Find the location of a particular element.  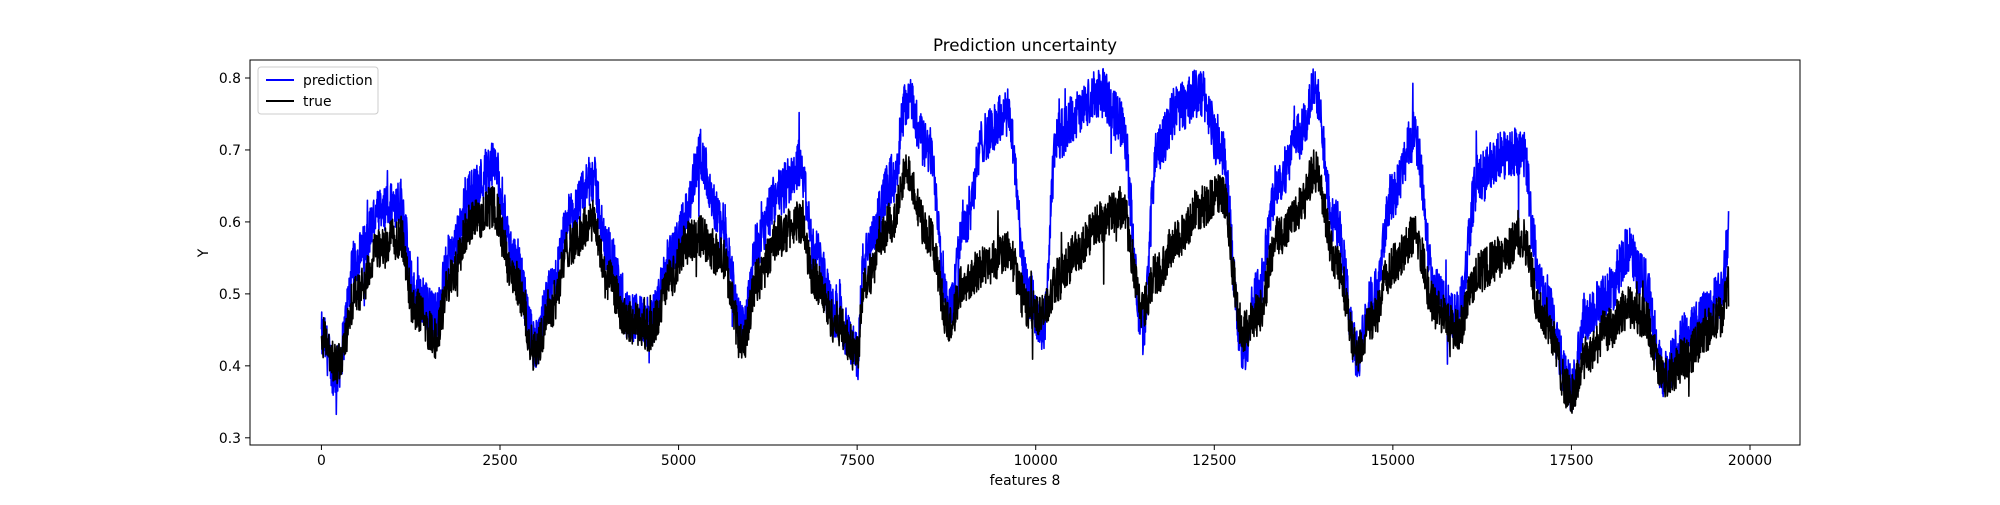

legend-label-true: true is located at coordinates (317, 102).